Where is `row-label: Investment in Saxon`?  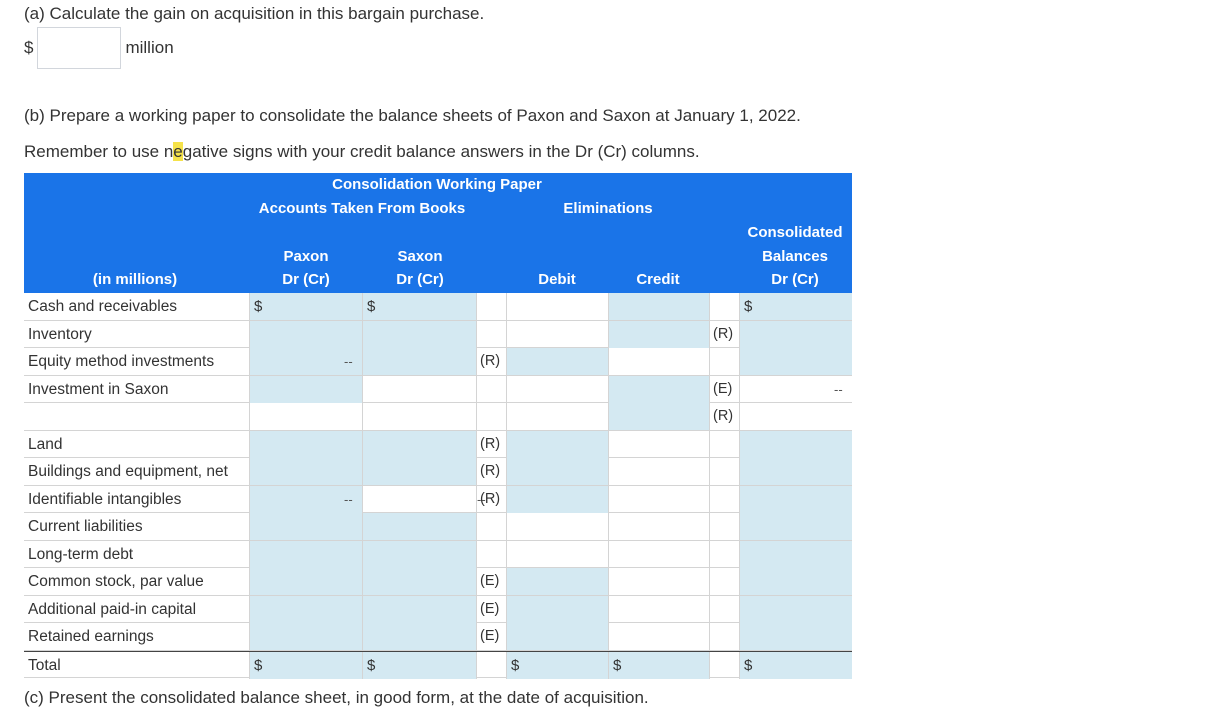
row-label: Investment in Saxon is located at coordinates (98, 389).